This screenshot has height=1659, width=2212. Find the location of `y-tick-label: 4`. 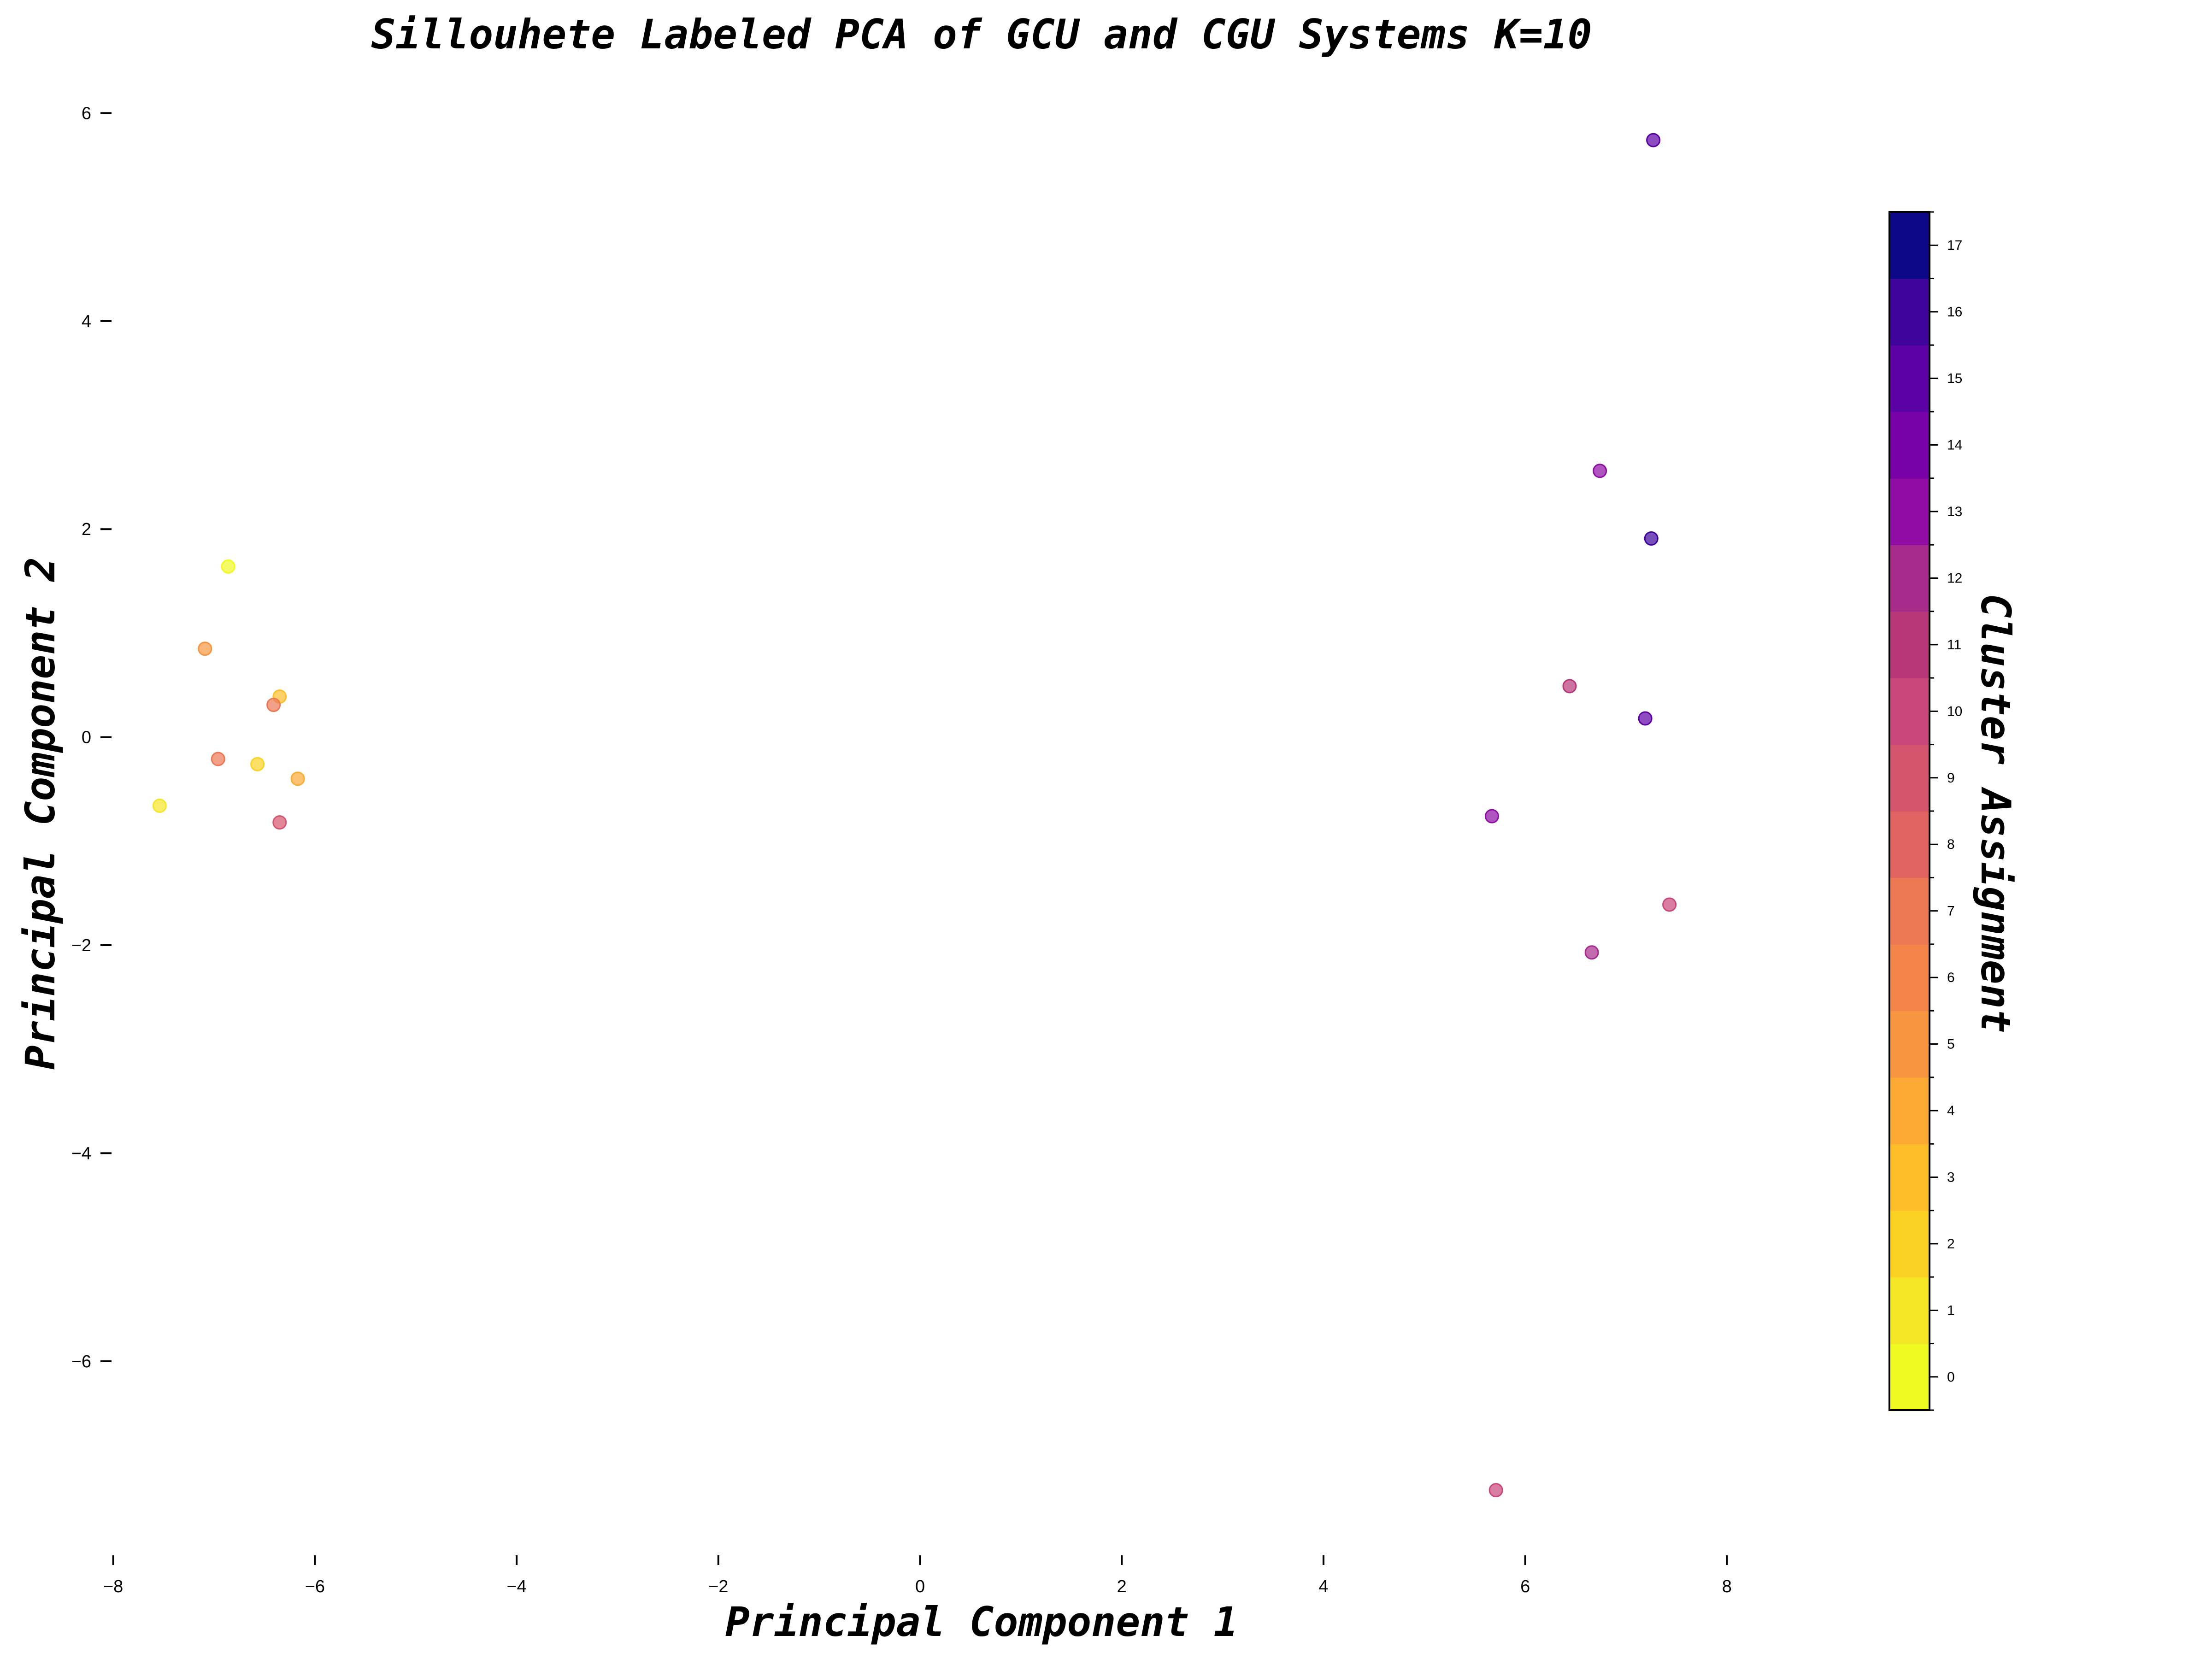

y-tick-label: 4 is located at coordinates (86, 321).